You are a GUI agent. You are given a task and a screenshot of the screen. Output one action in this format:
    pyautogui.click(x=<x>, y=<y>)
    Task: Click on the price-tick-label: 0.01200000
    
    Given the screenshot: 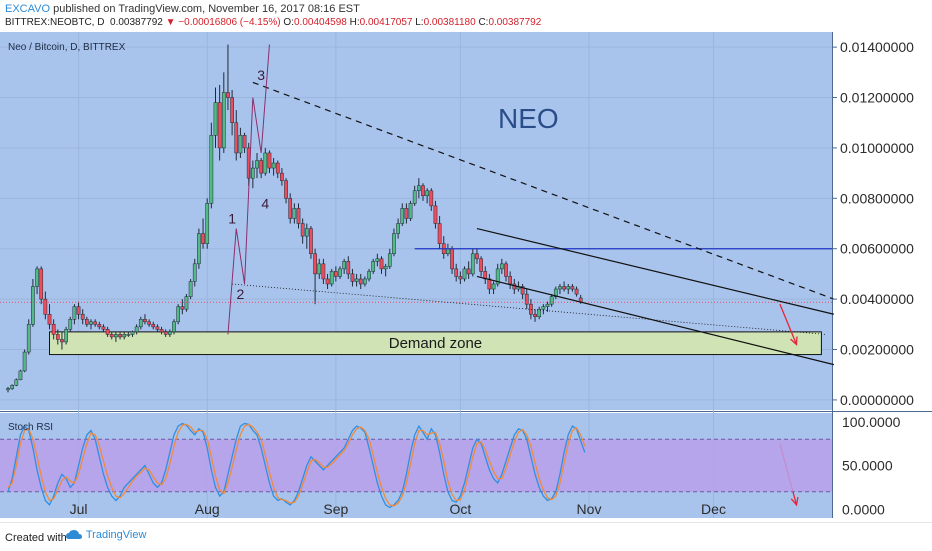 What is the action you would take?
    pyautogui.click(x=877, y=98)
    